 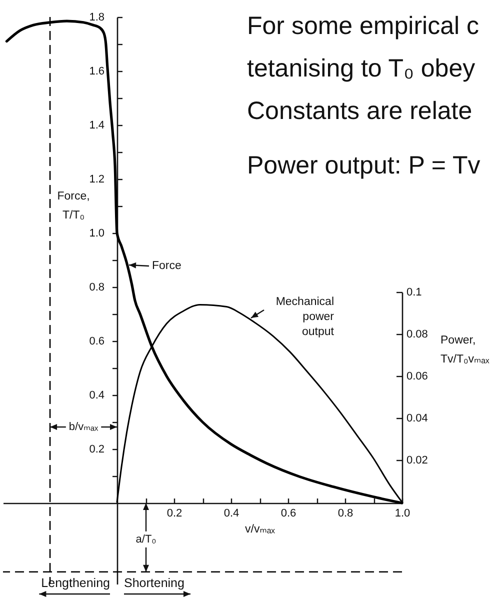 I want to click on y2-tick-label: 0.02, so click(x=417, y=460).